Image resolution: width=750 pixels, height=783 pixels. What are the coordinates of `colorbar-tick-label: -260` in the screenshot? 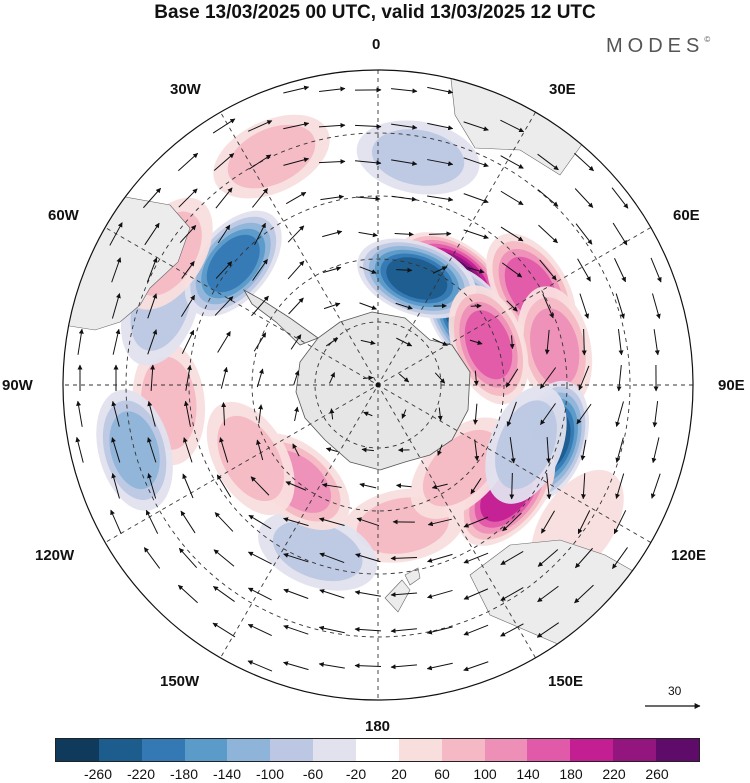 It's located at (98, 774).